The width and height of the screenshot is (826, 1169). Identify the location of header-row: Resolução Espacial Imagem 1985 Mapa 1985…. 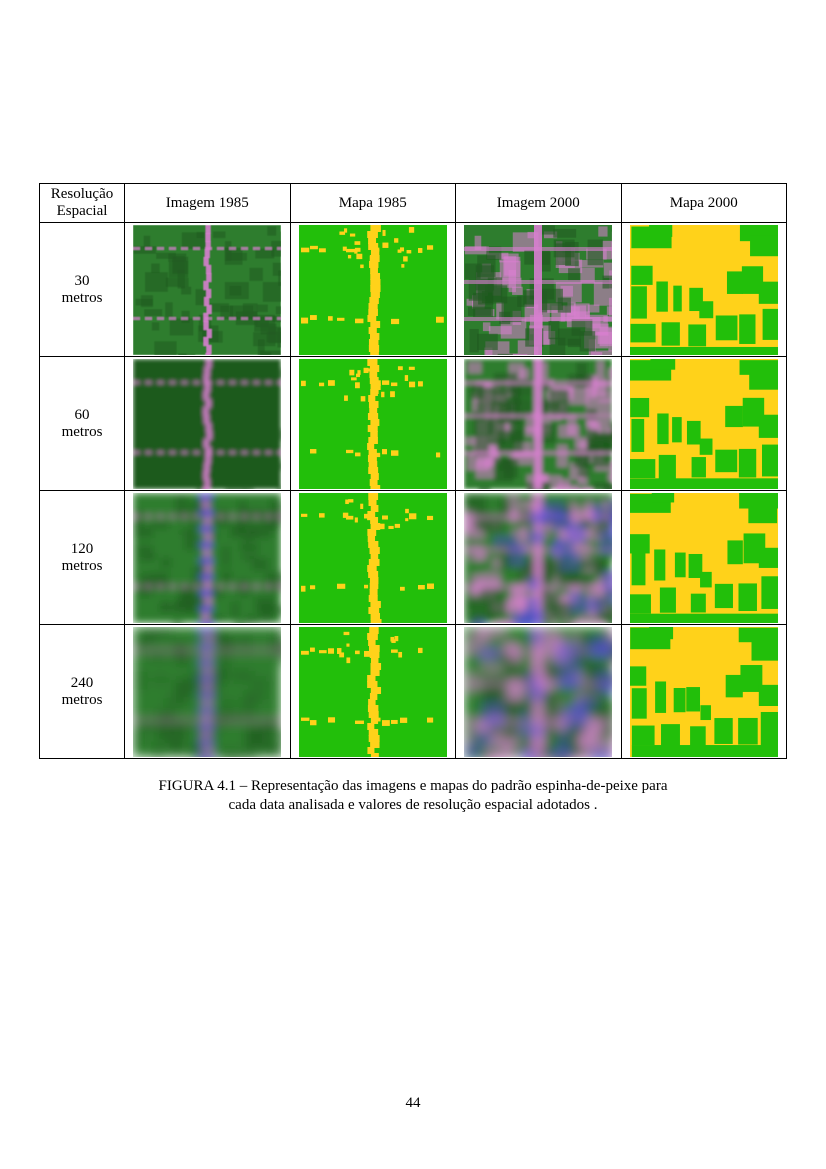
(413, 203).